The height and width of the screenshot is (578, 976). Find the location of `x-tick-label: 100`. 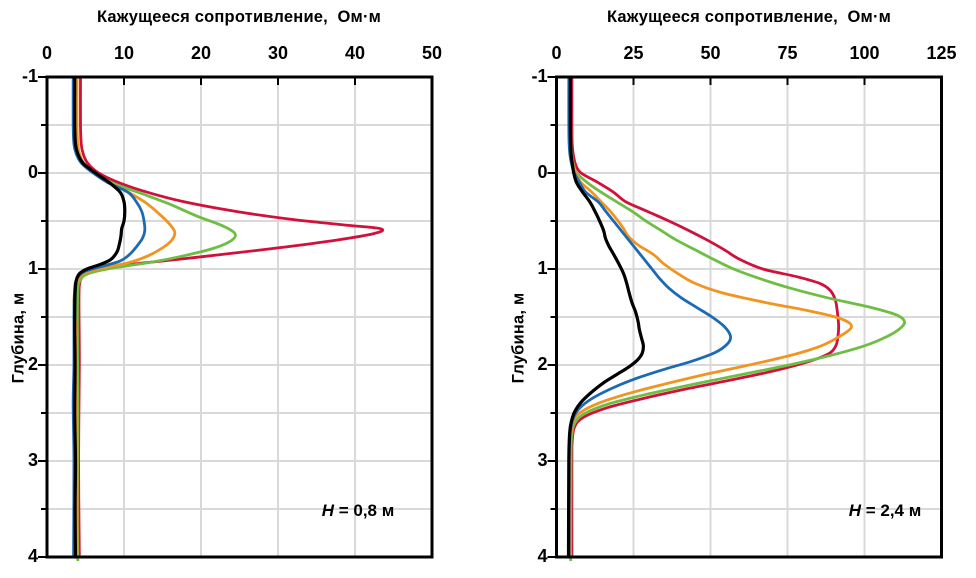

x-tick-label: 100 is located at coordinates (864, 53).